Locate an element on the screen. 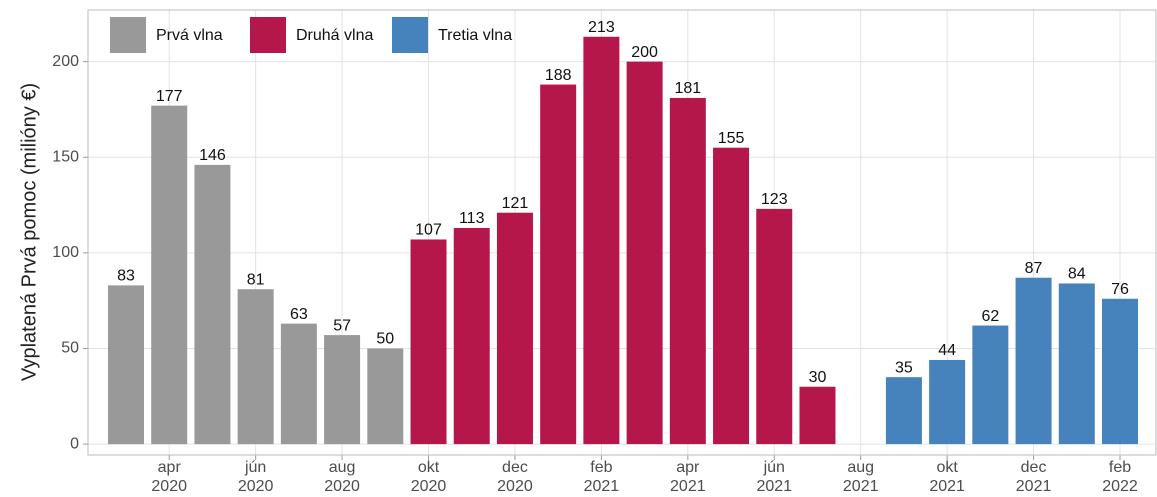 Image resolution: width=1157 pixels, height=497 pixels. value-label: 107 is located at coordinates (428, 230).